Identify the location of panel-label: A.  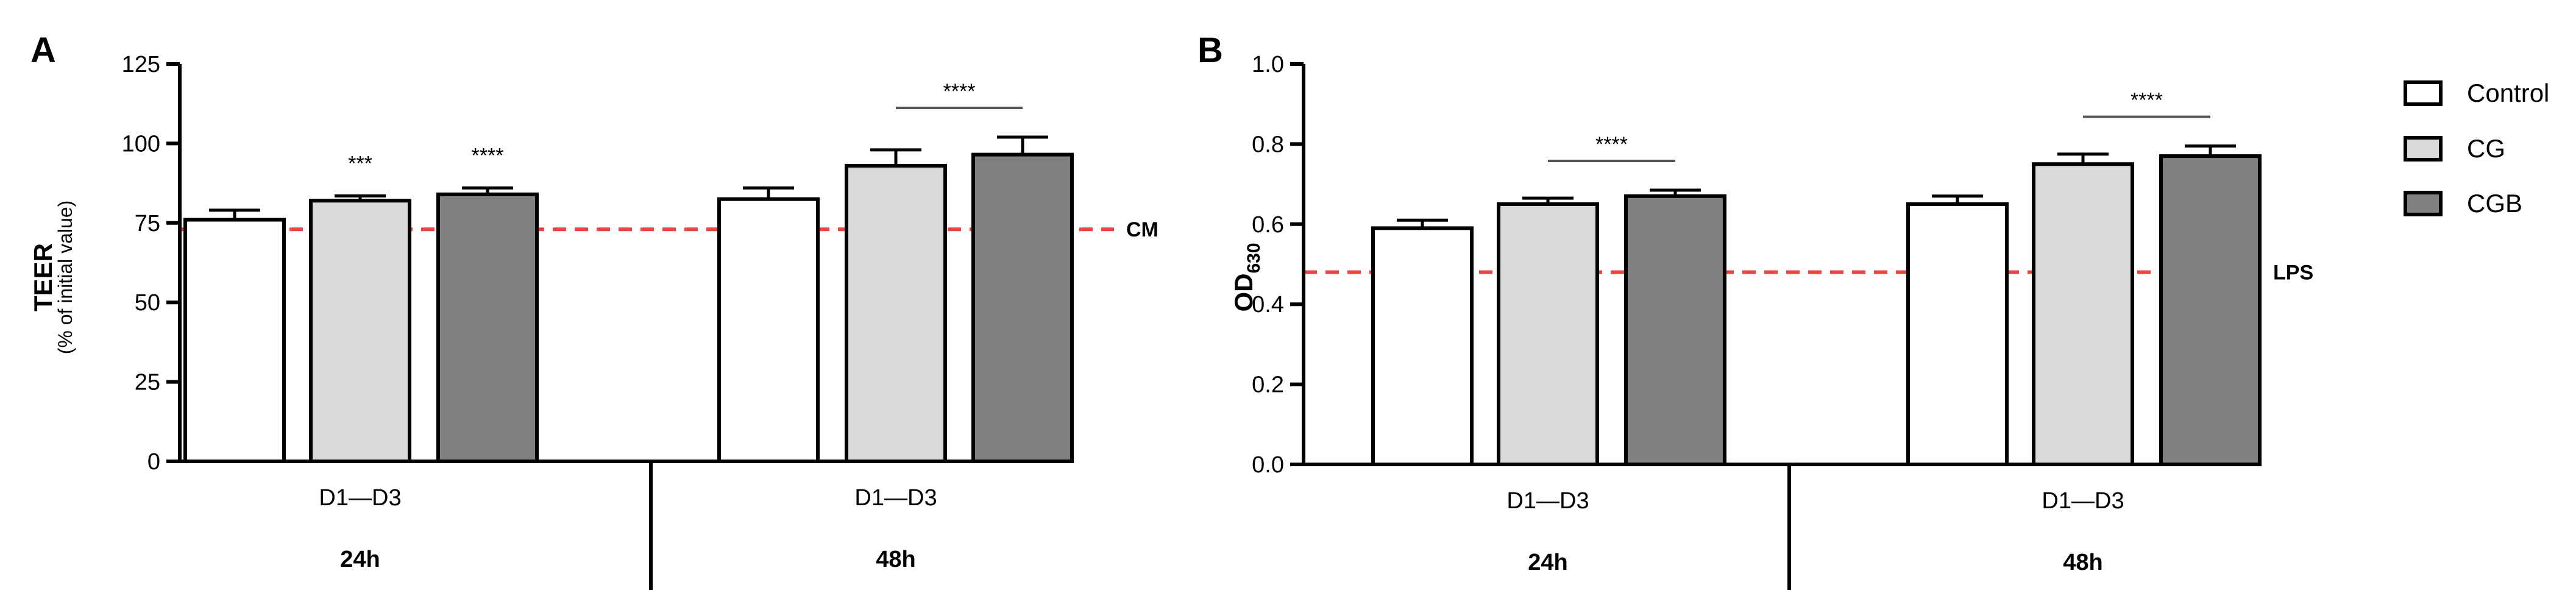
(43, 50).